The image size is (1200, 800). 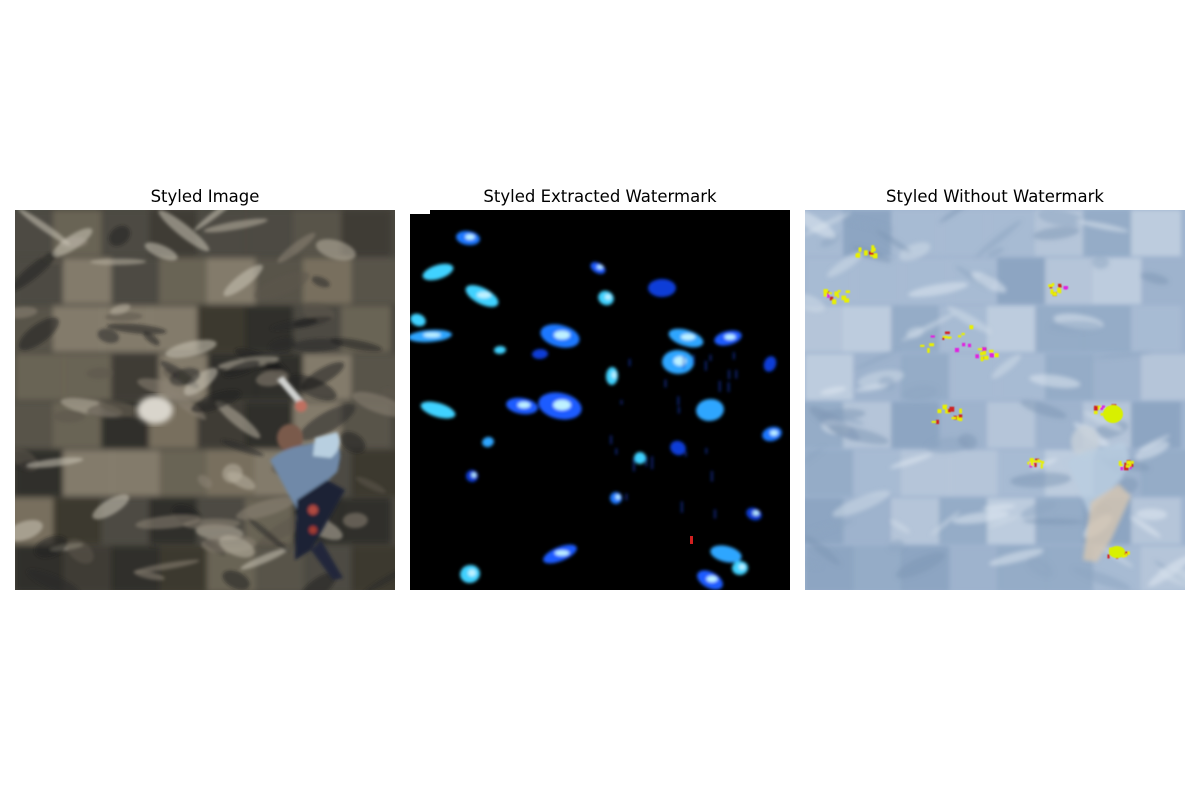 What do you see at coordinates (1099, 494) in the screenshot?
I see `ghost-figure` at bounding box center [1099, 494].